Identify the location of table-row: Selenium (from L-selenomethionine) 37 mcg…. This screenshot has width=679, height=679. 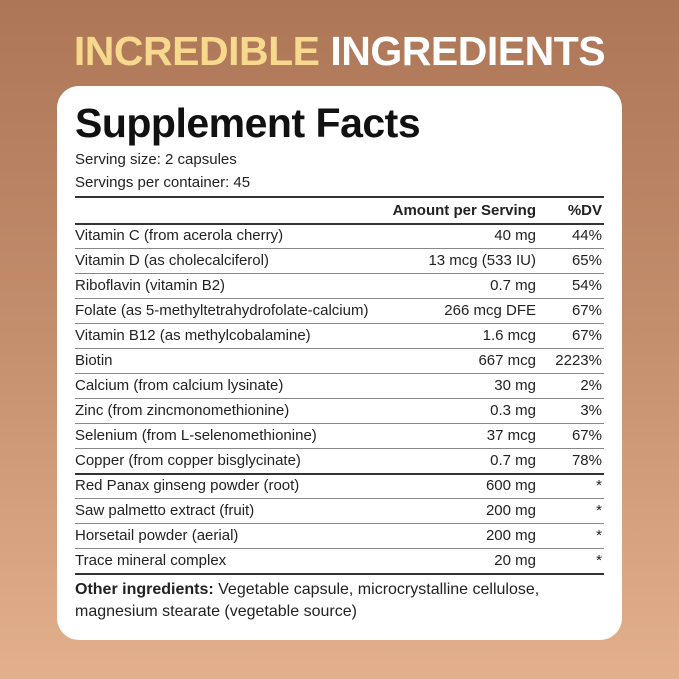
(339, 435).